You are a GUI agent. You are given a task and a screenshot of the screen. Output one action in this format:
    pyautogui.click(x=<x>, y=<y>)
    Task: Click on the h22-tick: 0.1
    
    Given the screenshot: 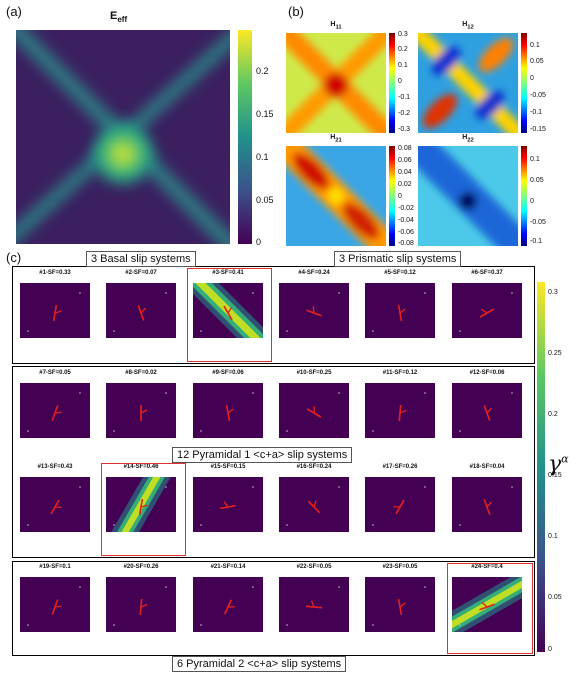 What is the action you would take?
    pyautogui.click(x=535, y=159)
    